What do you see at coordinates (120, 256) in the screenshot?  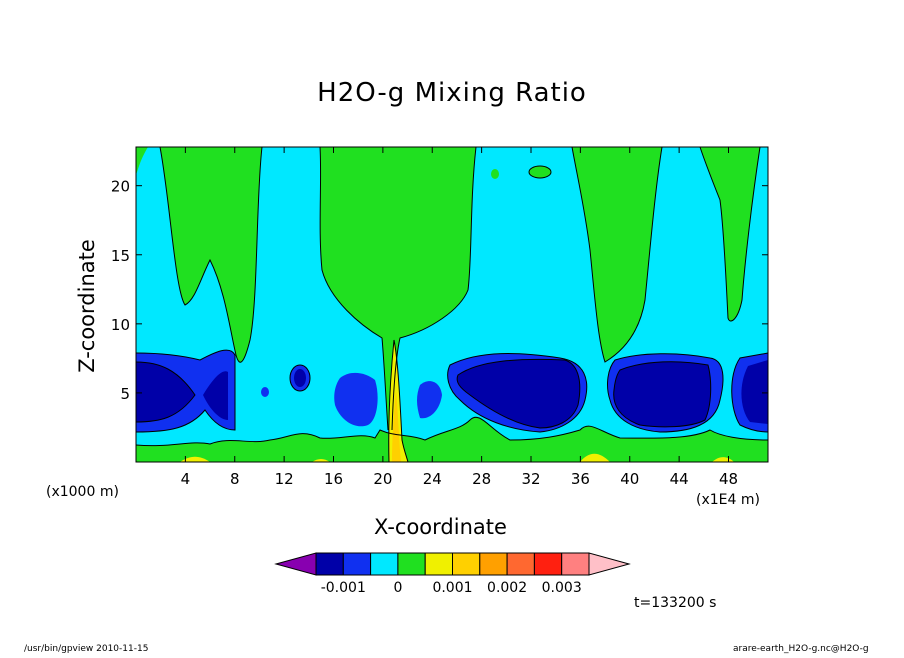 I see `y-tick-label: 15` at bounding box center [120, 256].